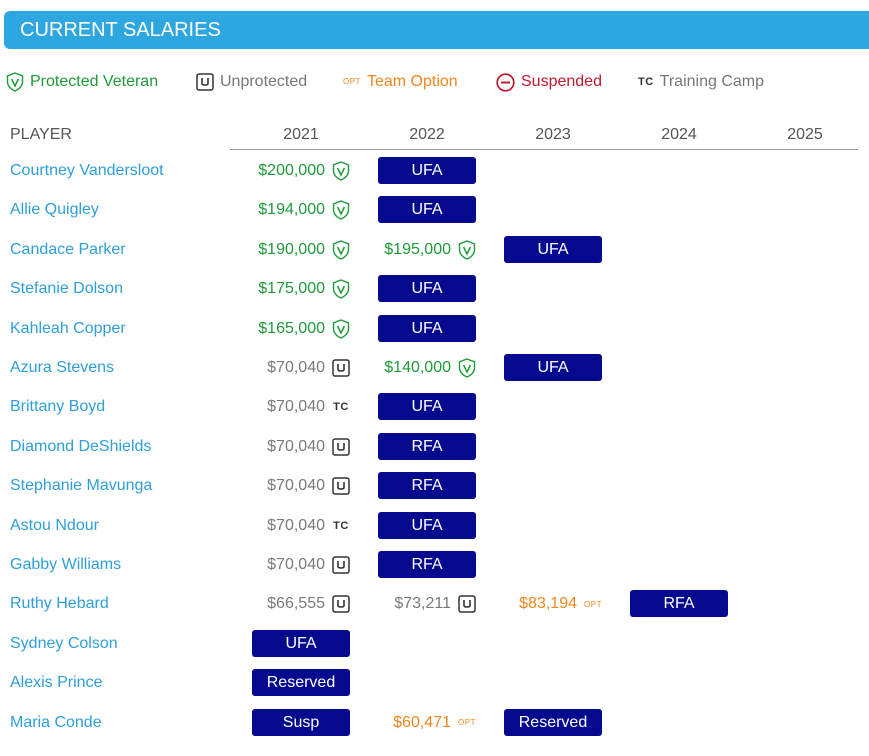 Image resolution: width=869 pixels, height=756 pixels. What do you see at coordinates (54, 525) in the screenshot?
I see `player-link: Astou Ndour` at bounding box center [54, 525].